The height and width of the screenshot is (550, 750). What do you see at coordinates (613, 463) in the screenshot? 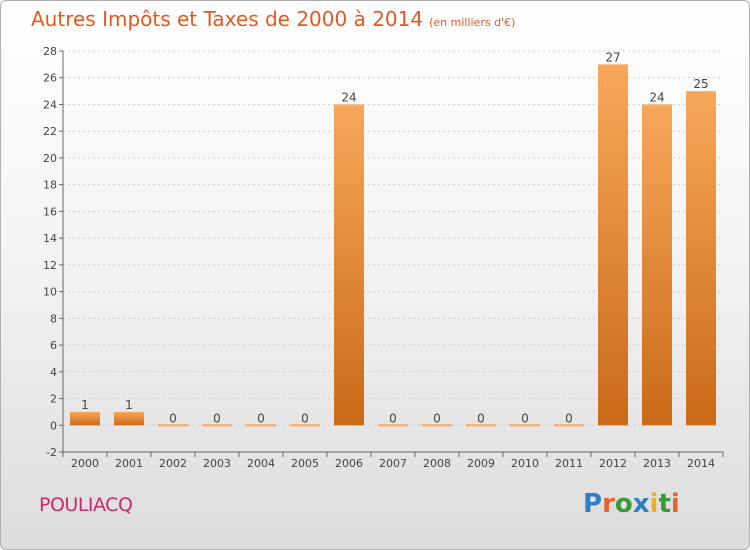
I see `x-tick-label-2012: 2012` at bounding box center [613, 463].